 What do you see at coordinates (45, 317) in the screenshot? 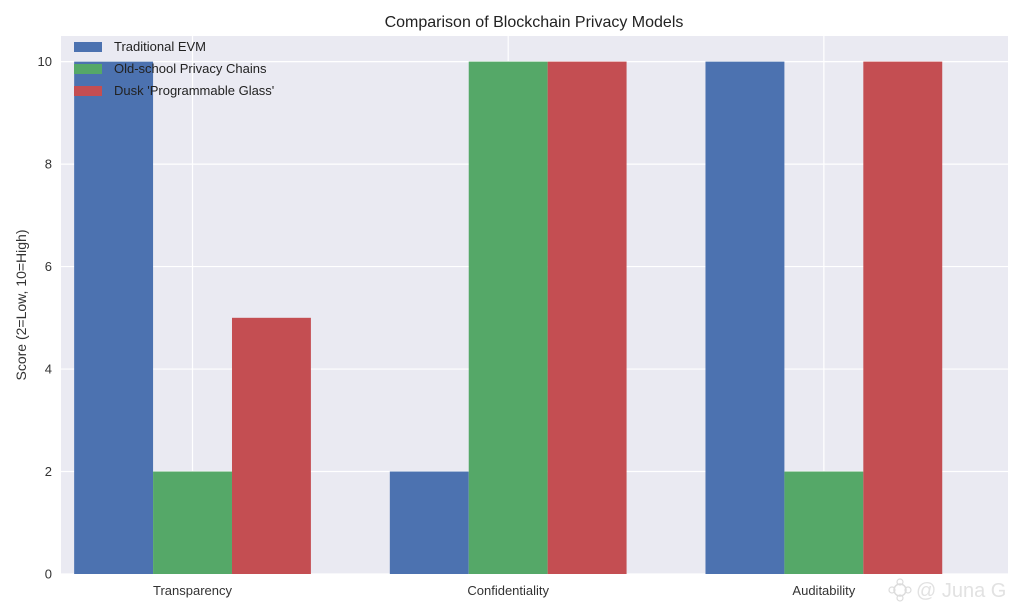
I see `y-tick-labels: 0 2 4 6 8 10` at bounding box center [45, 317].